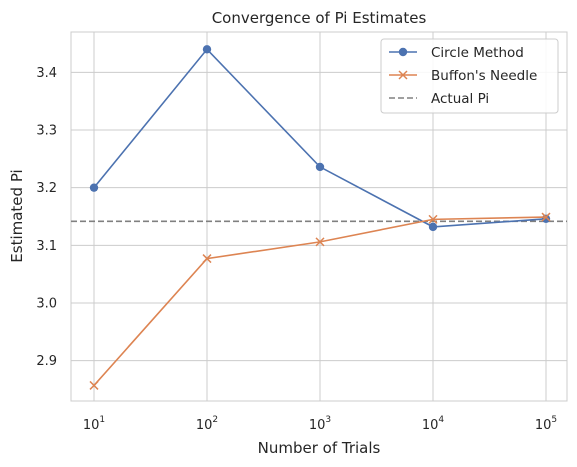 Image resolution: width=577 pixels, height=467 pixels. Describe the element at coordinates (403, 75) in the screenshot. I see `legend-marker-buffons-needle` at that location.